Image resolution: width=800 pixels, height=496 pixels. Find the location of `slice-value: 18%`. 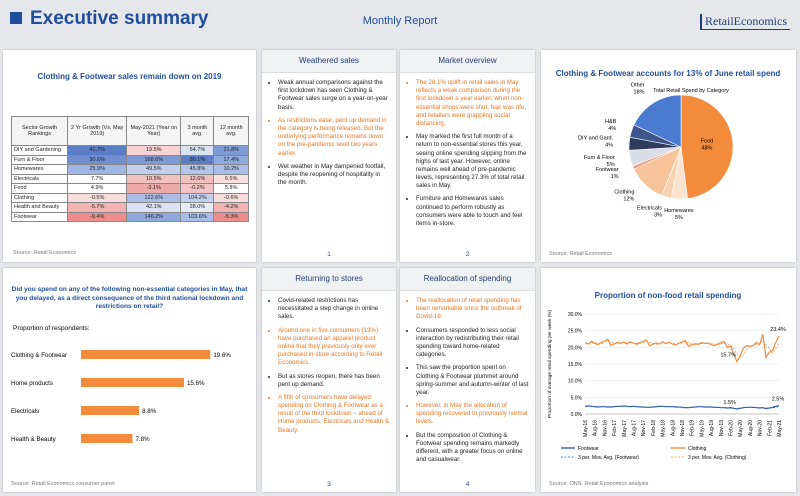

slice-value: 18% is located at coordinates (639, 93).